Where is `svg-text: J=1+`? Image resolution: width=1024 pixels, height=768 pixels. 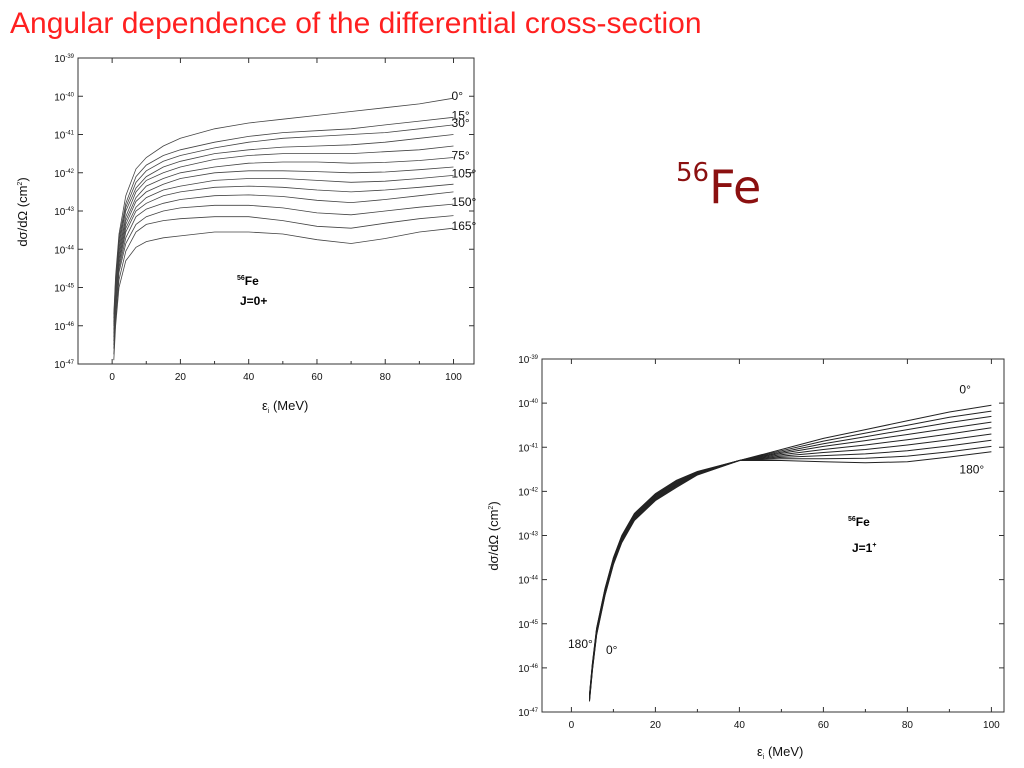
svg-text: J=1+ is located at coordinates (864, 548).